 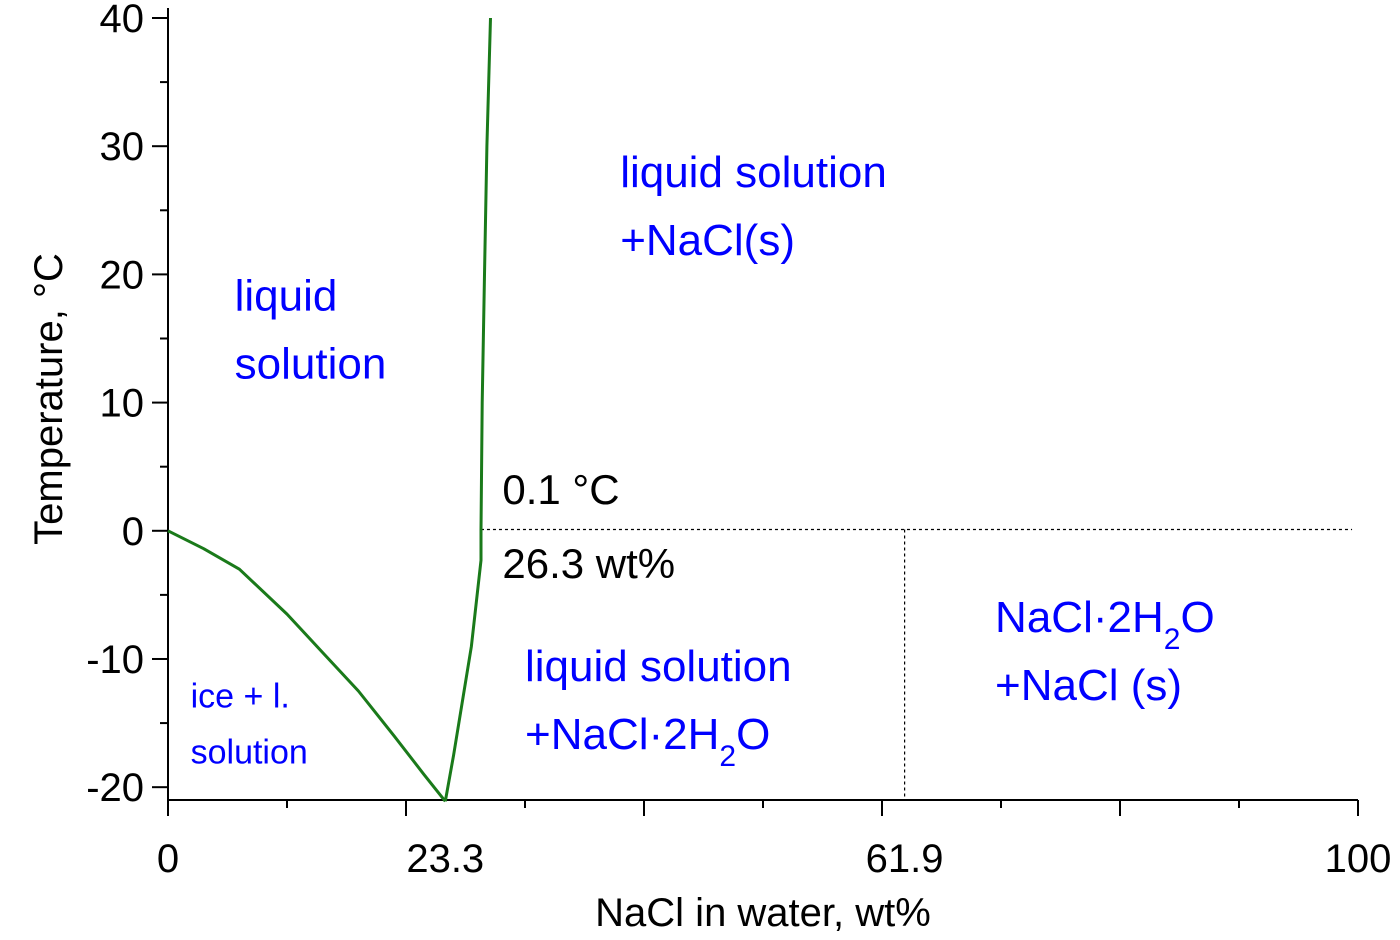 What do you see at coordinates (1088, 685) in the screenshot?
I see `region-label-line: +NaCl (s)` at bounding box center [1088, 685].